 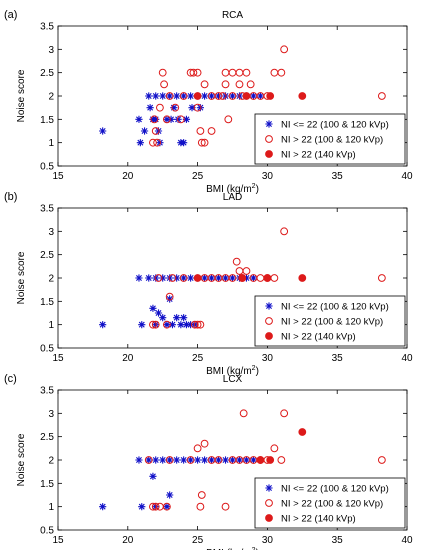 What do you see at coordinates (318, 155) in the screenshot?
I see `legend-entry-label: NI > 22 (140 kVp)` at bounding box center [318, 155].